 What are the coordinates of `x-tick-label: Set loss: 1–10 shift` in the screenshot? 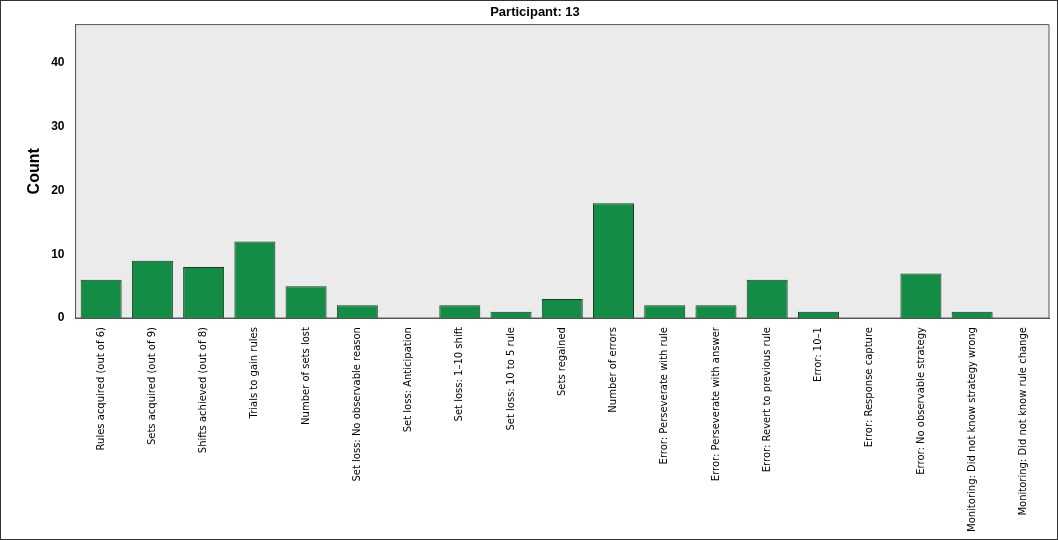 It's located at (459, 374).